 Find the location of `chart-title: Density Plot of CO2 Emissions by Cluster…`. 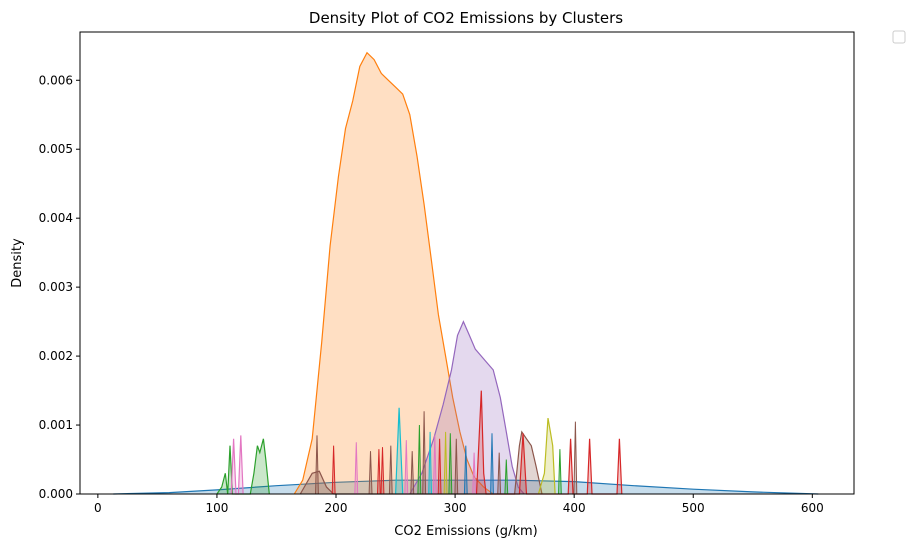

chart-title: Density Plot of CO2 Emissions by Cluster… is located at coordinates (466, 18).